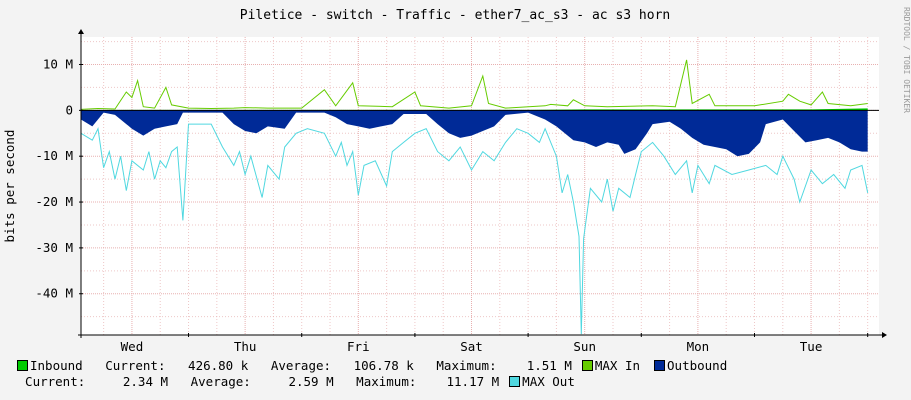 The width and height of the screenshot is (911, 400). What do you see at coordinates (515, 381) in the screenshot?
I see `max-out-swatch` at bounding box center [515, 381].